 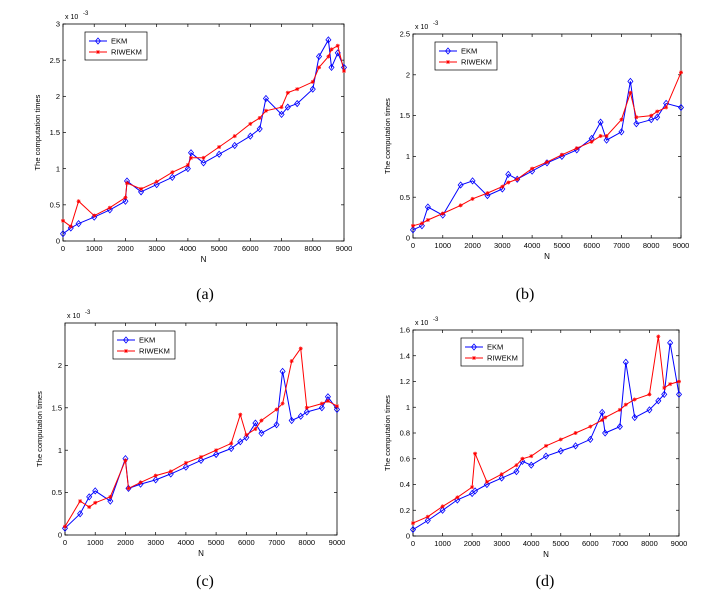 I want to click on panel-4-xtick-label: 9000, so click(x=679, y=543).